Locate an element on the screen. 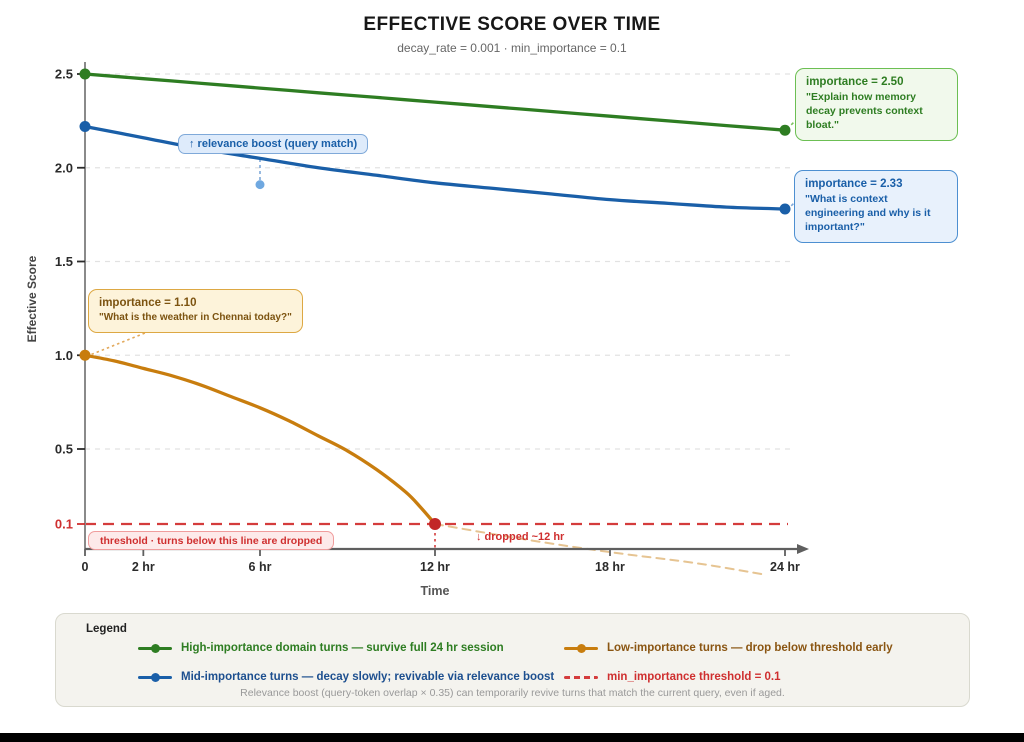 The width and height of the screenshot is (1024, 742). x-axis-label: Time is located at coordinates (435, 591).